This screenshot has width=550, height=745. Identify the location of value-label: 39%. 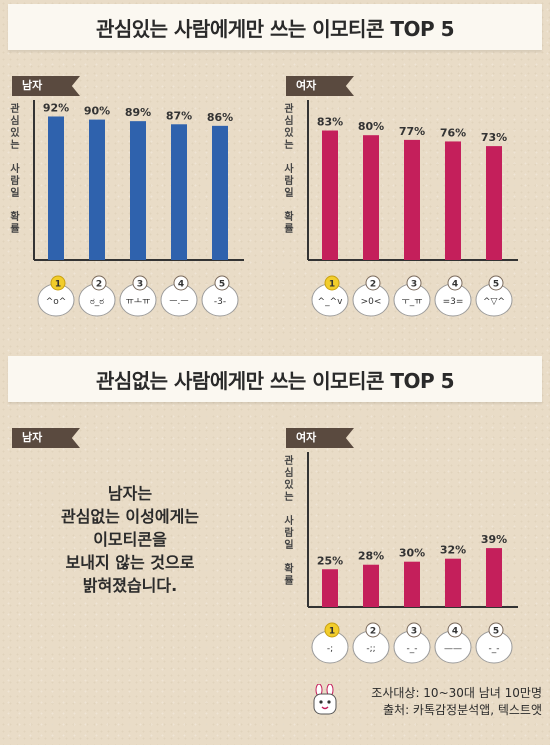
(494, 539).